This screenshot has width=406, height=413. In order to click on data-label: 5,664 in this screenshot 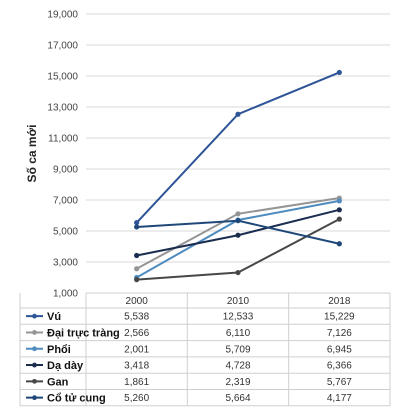, I will do `click(237, 398)`.